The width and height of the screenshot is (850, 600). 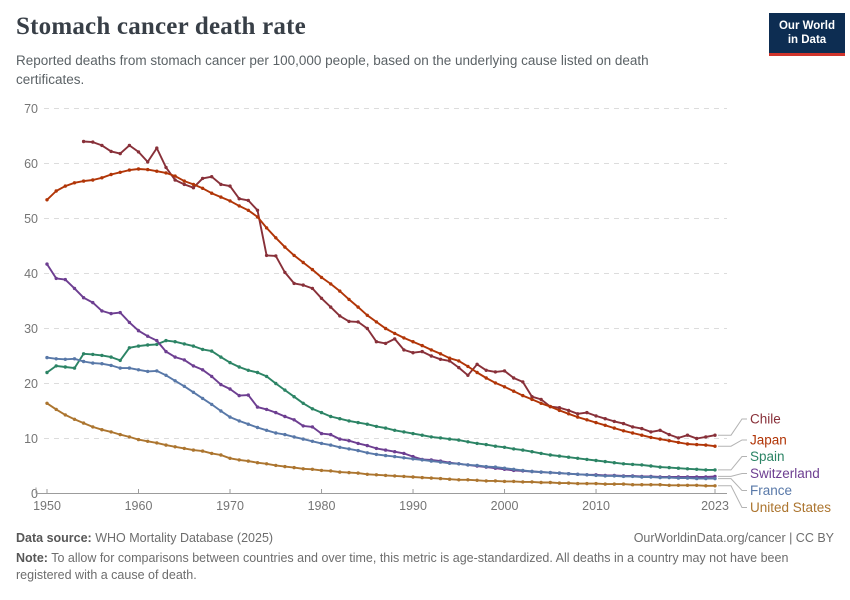 What do you see at coordinates (230, 506) in the screenshot?
I see `x-tick-label-1970: 1970` at bounding box center [230, 506].